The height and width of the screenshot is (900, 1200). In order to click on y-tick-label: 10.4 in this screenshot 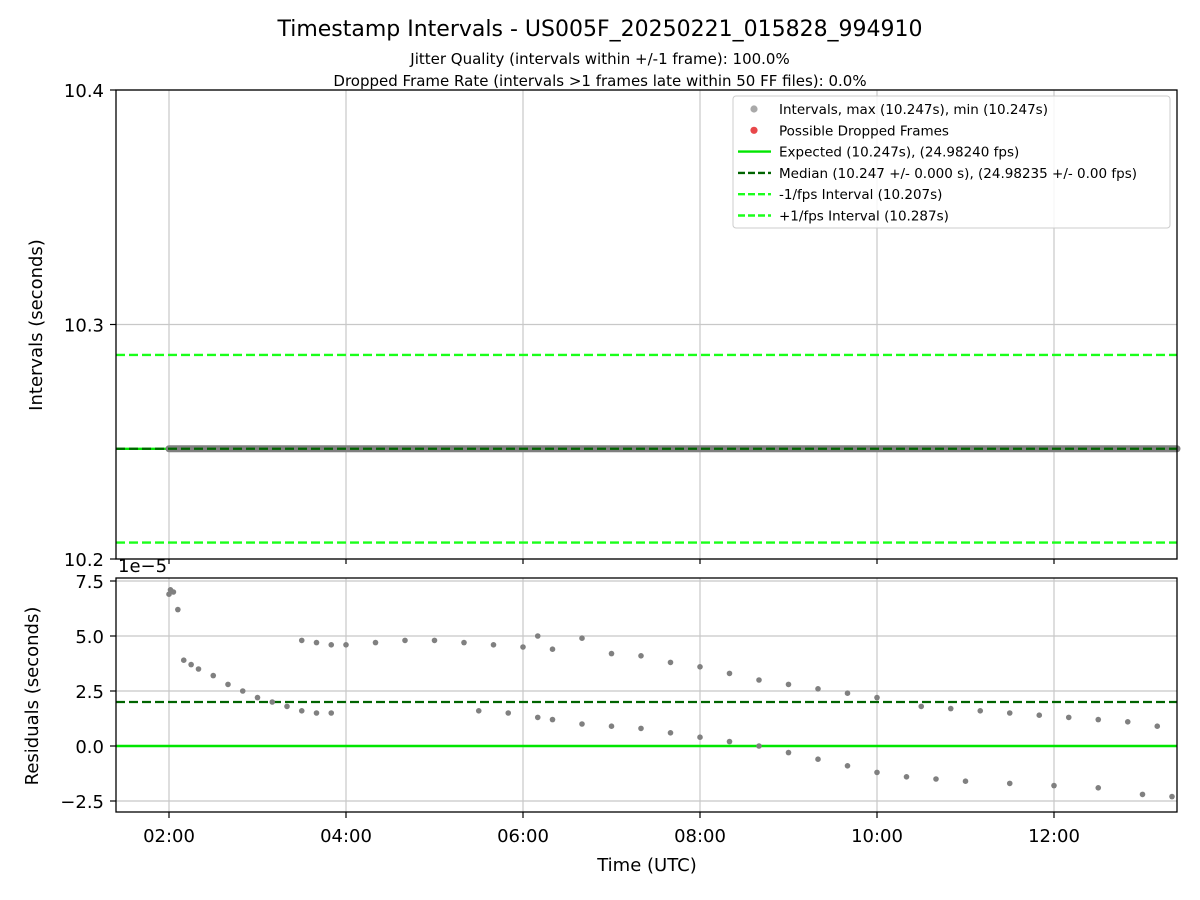, I will do `click(84, 91)`.